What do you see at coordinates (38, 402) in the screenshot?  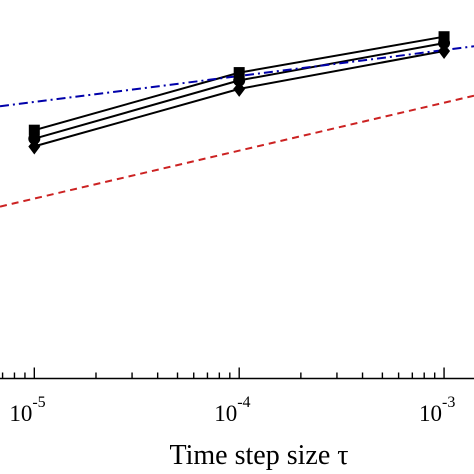 I see `x-tick-label-exponent: -5` at bounding box center [38, 402].